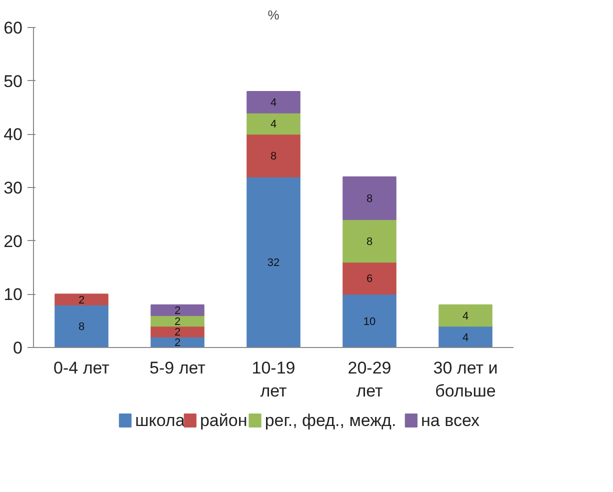 This screenshot has width=613, height=492. What do you see at coordinates (13, 294) in the screenshot?
I see `y-tick-label: 10` at bounding box center [13, 294].